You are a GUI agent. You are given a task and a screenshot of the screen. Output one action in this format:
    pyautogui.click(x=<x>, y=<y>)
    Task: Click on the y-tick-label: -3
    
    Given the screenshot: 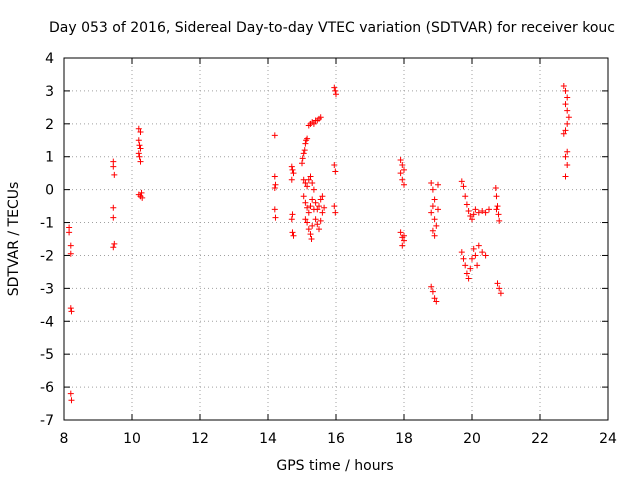 What is the action you would take?
    pyautogui.click(x=47, y=289)
    